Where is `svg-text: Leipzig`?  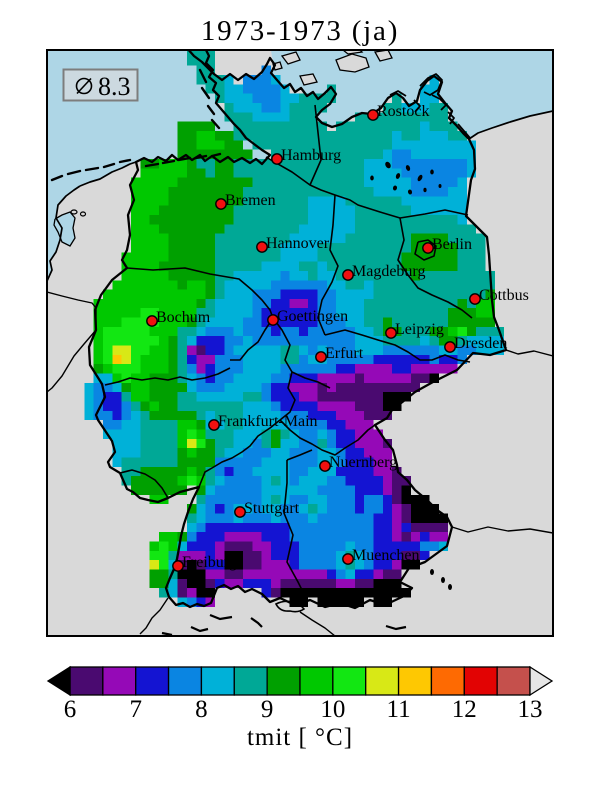
svg-text: Leipzig is located at coordinates (419, 329).